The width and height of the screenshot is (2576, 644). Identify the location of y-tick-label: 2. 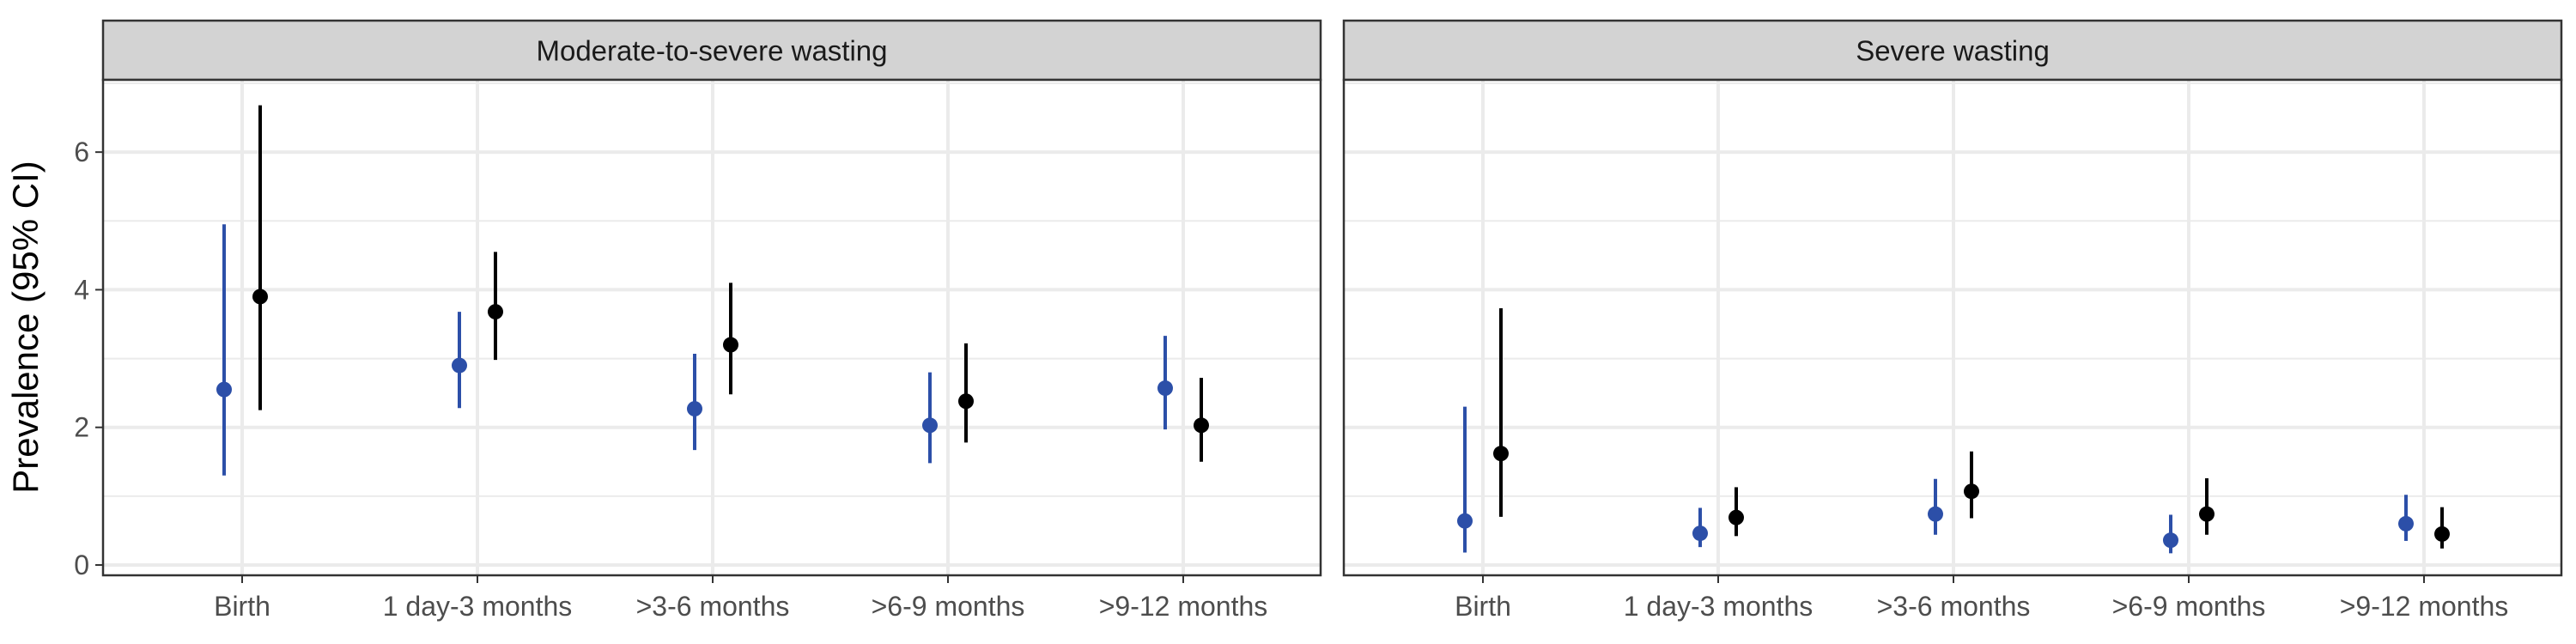
(82, 428).